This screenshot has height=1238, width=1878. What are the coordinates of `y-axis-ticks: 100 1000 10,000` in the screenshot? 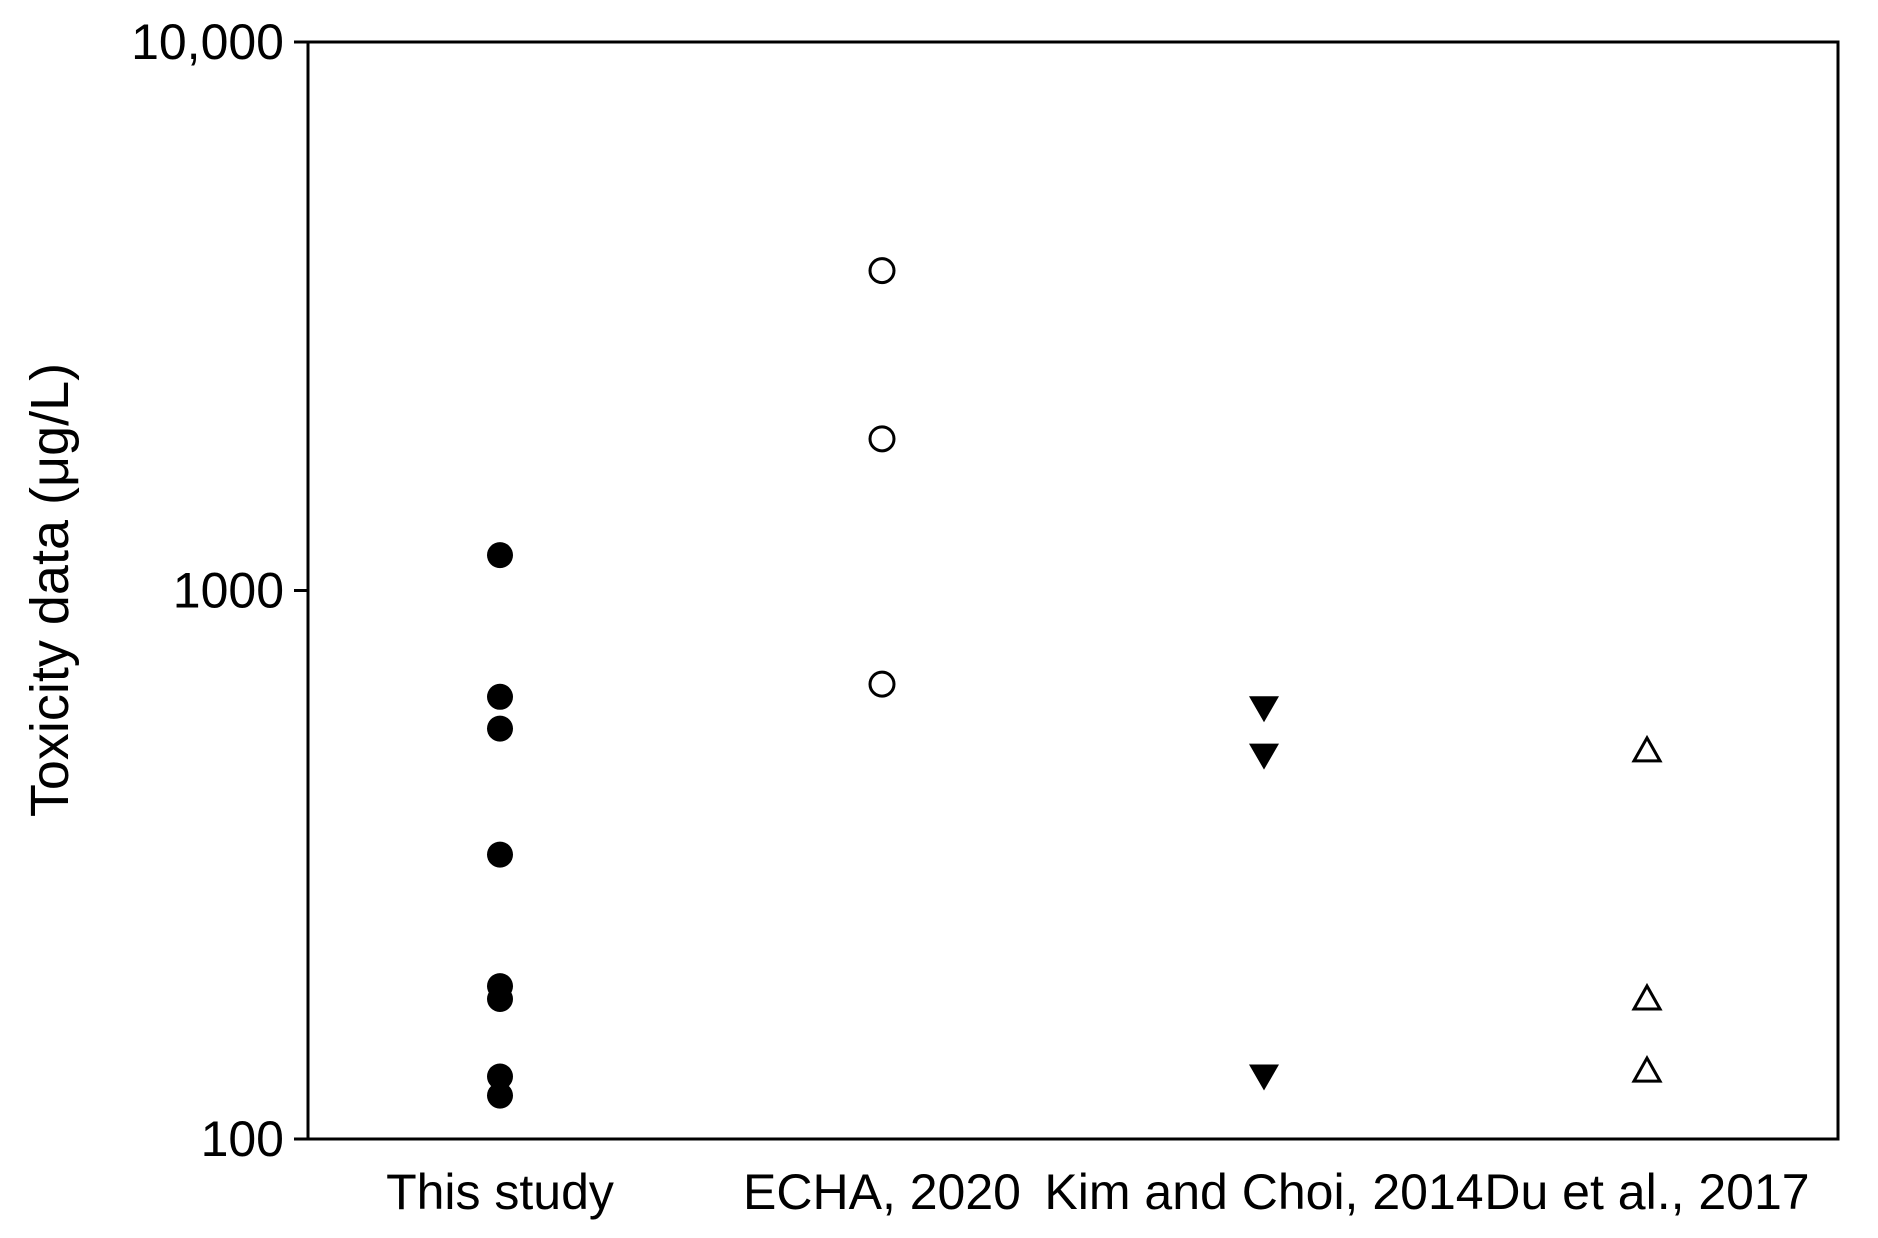 It's located at (219, 590).